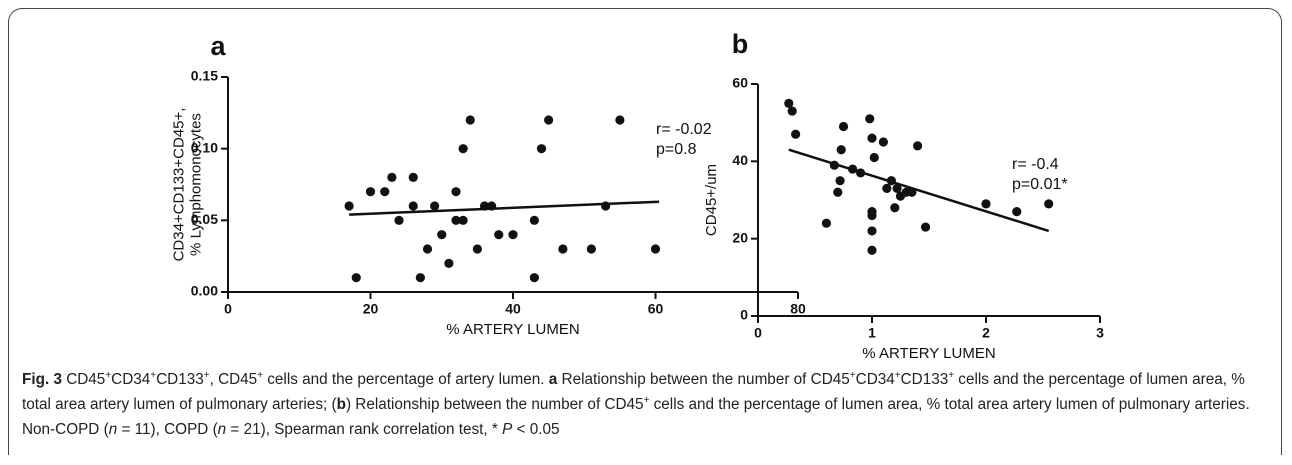 The width and height of the screenshot is (1292, 465). What do you see at coordinates (507, 429) in the screenshot?
I see `caption-run: P` at bounding box center [507, 429].